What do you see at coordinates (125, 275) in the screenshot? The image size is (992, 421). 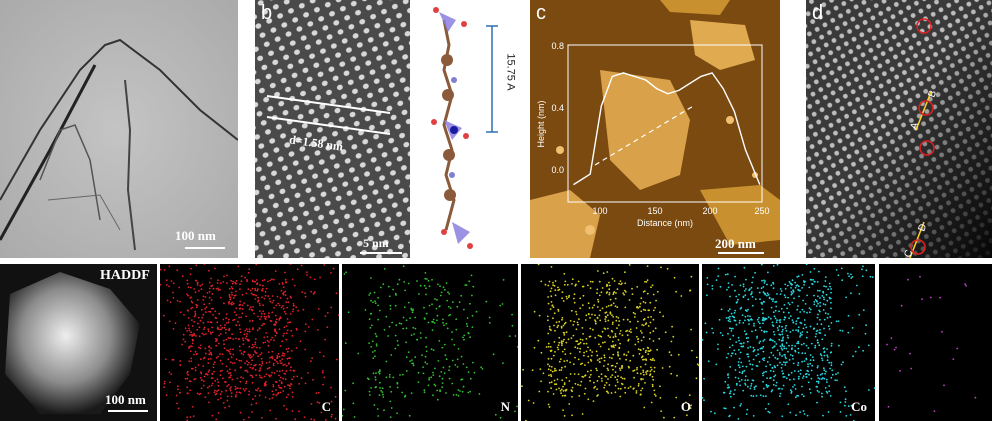 I see `haddf-label: HADDF` at bounding box center [125, 275].